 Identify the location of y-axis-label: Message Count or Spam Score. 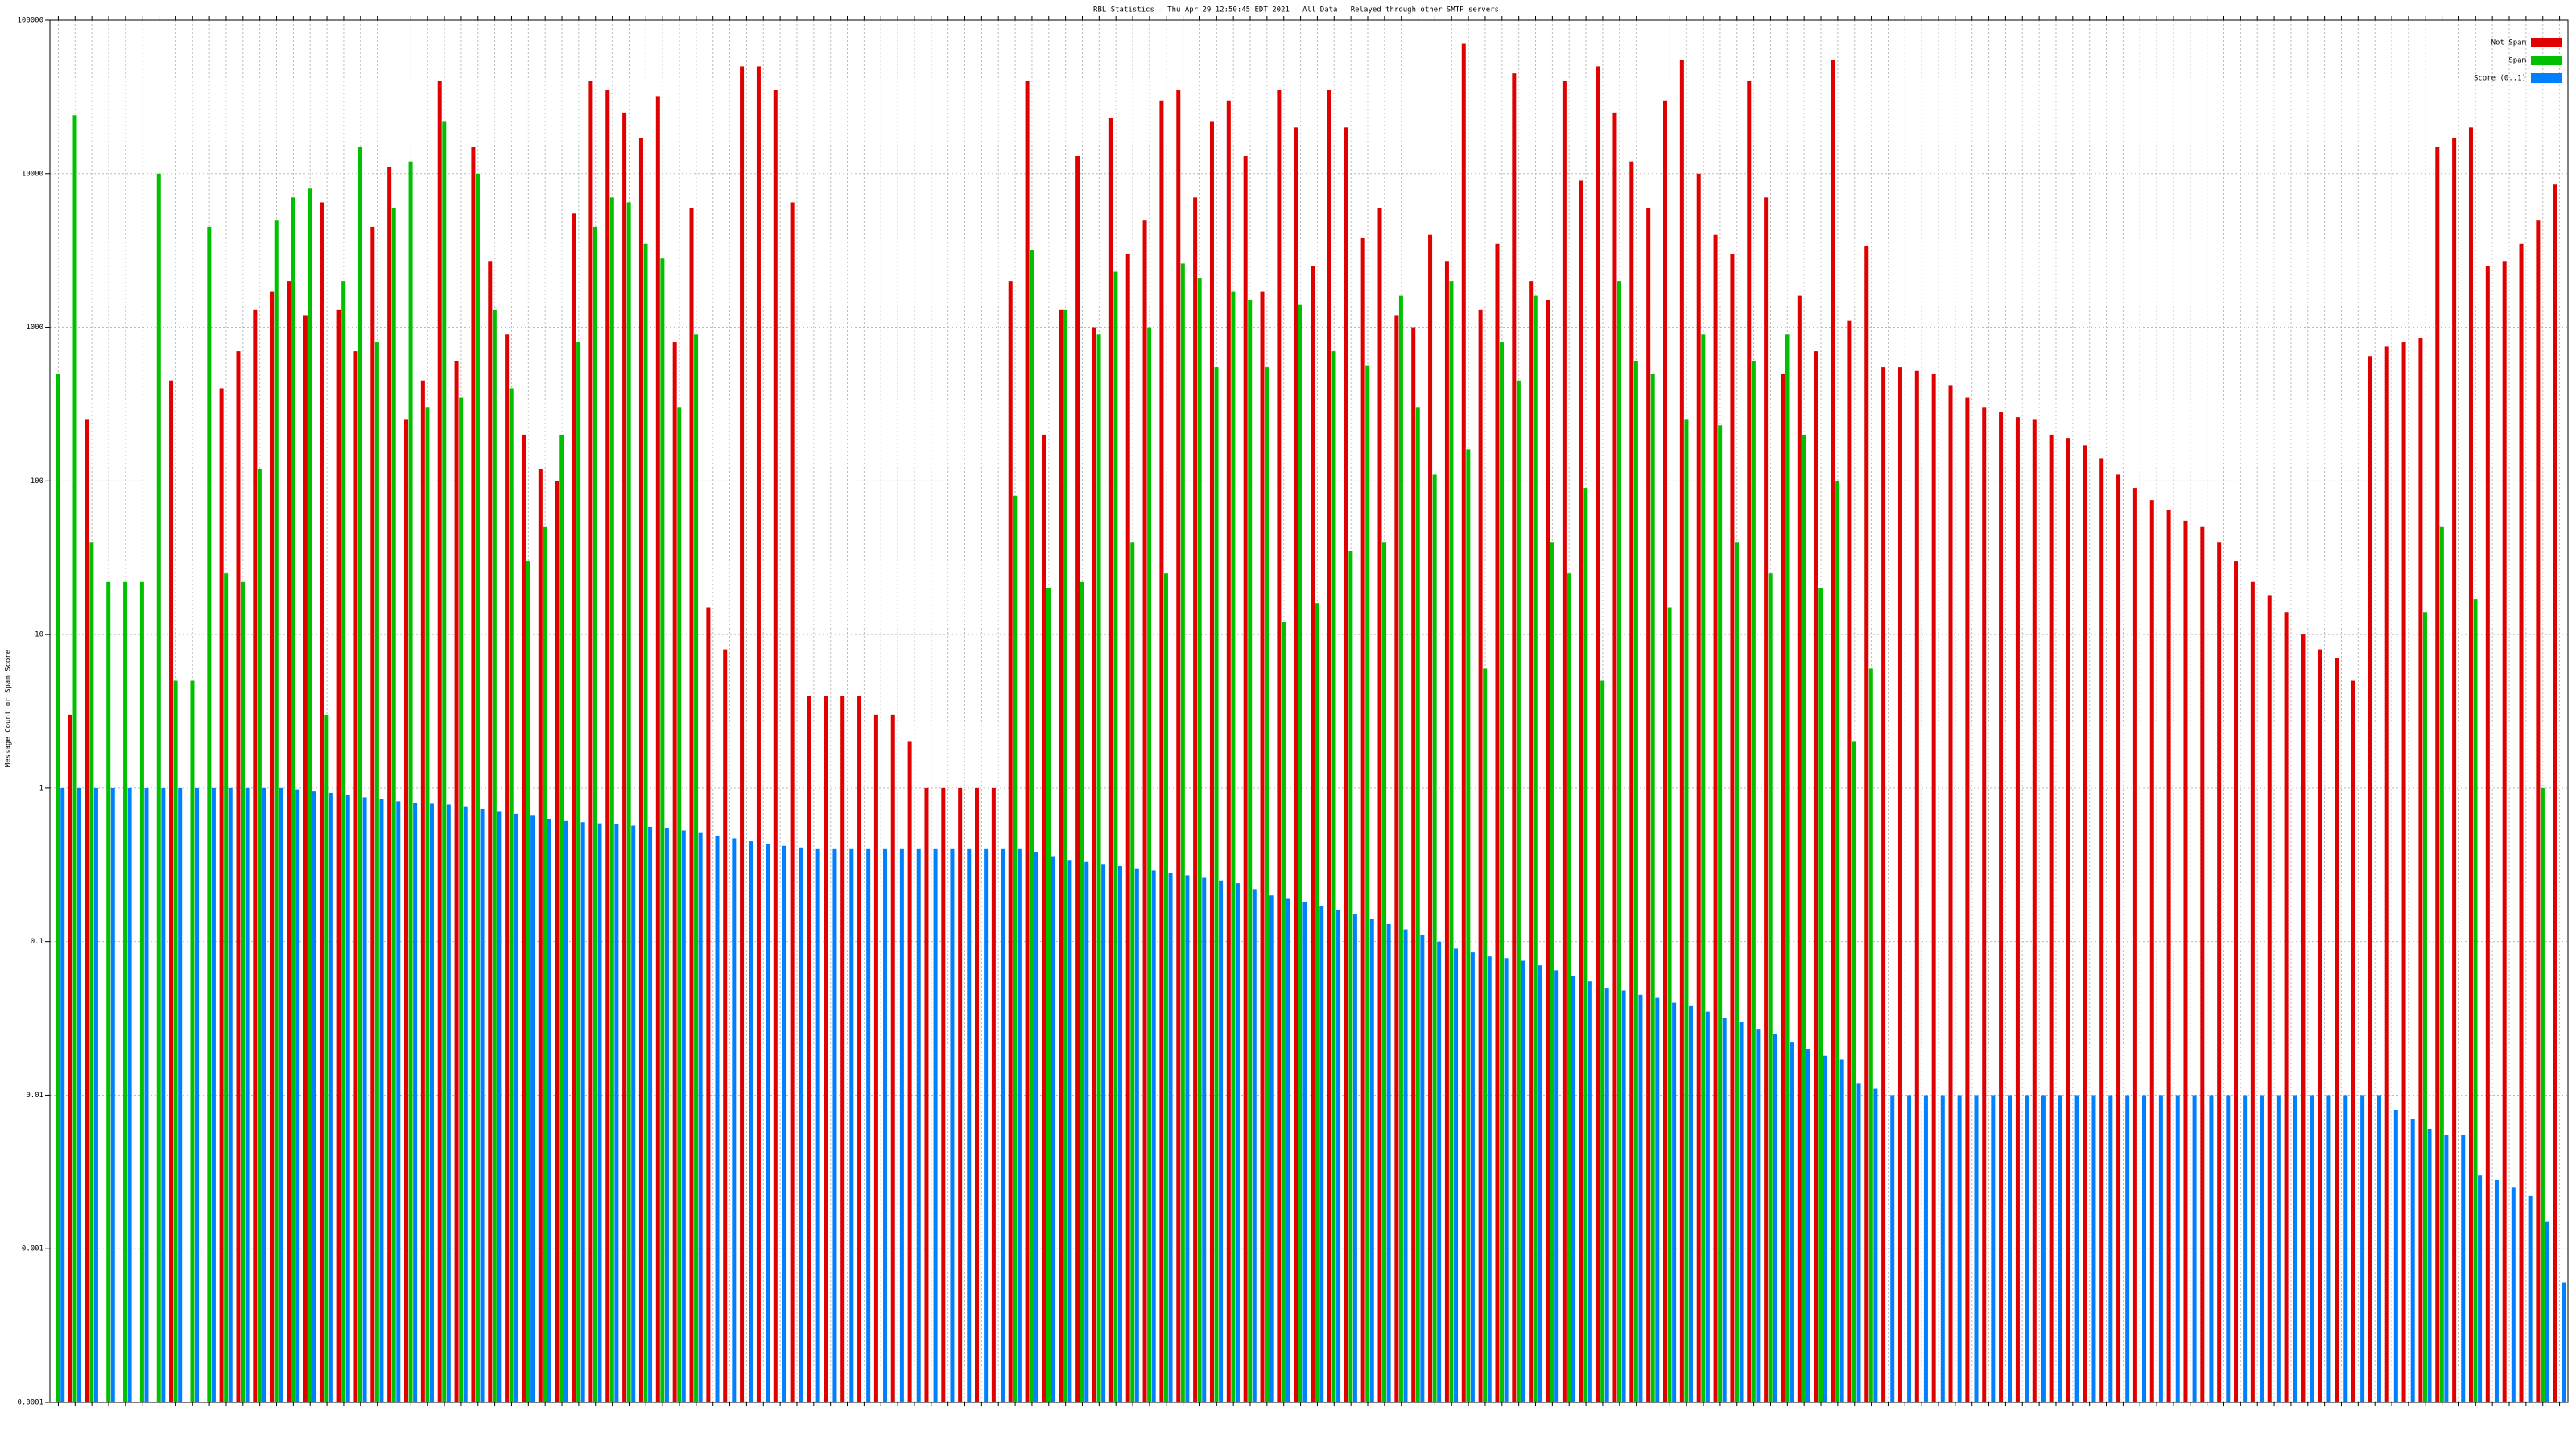
(9, 708).